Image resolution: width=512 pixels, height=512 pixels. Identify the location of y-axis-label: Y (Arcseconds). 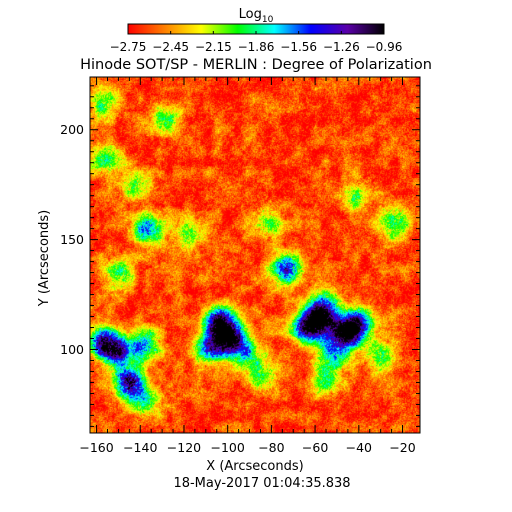
(44, 258).